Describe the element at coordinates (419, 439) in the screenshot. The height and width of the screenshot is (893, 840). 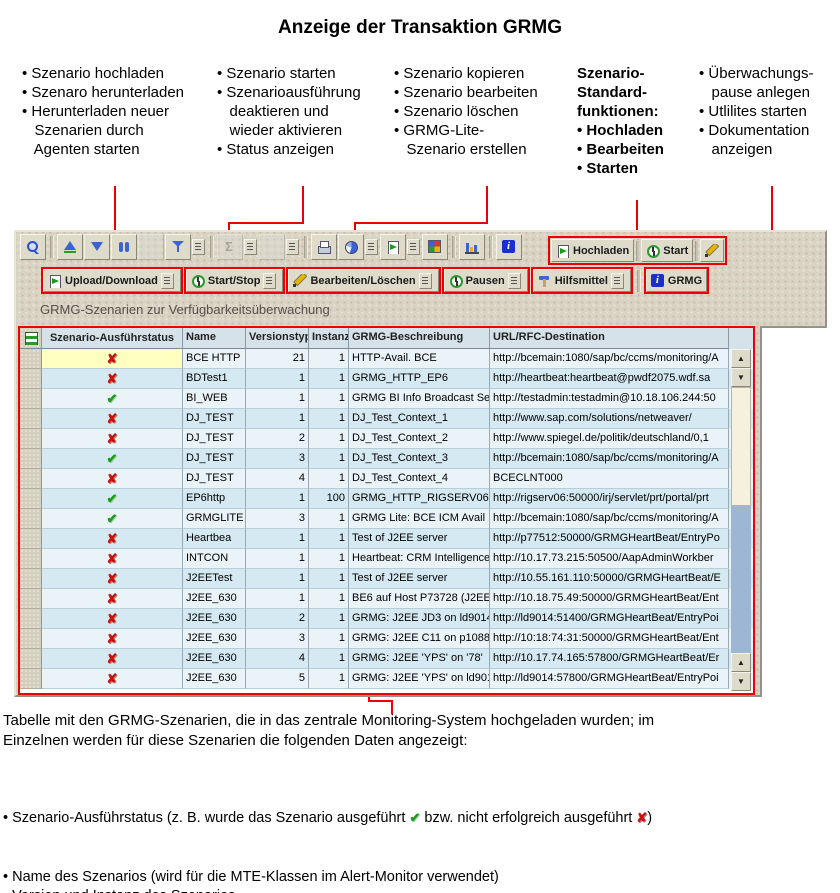
I see `desc-cell: DJ_Test_Context_2` at that location.